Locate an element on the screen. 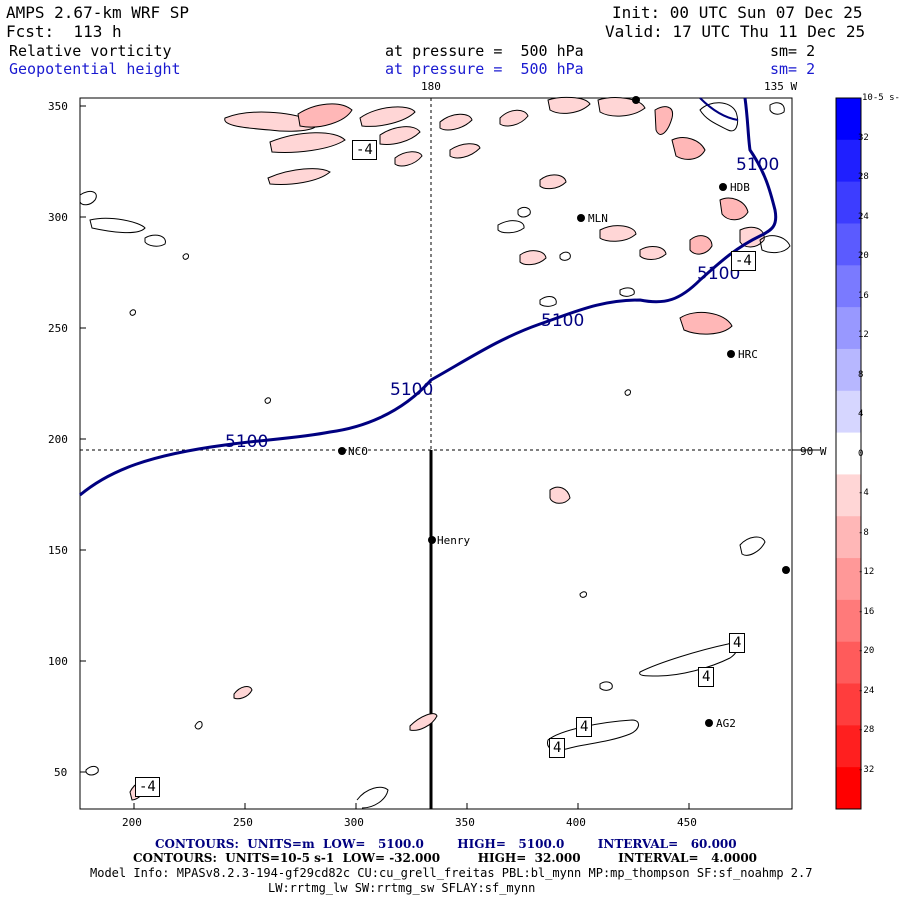  station-mln-label: MLN is located at coordinates (598, 218).